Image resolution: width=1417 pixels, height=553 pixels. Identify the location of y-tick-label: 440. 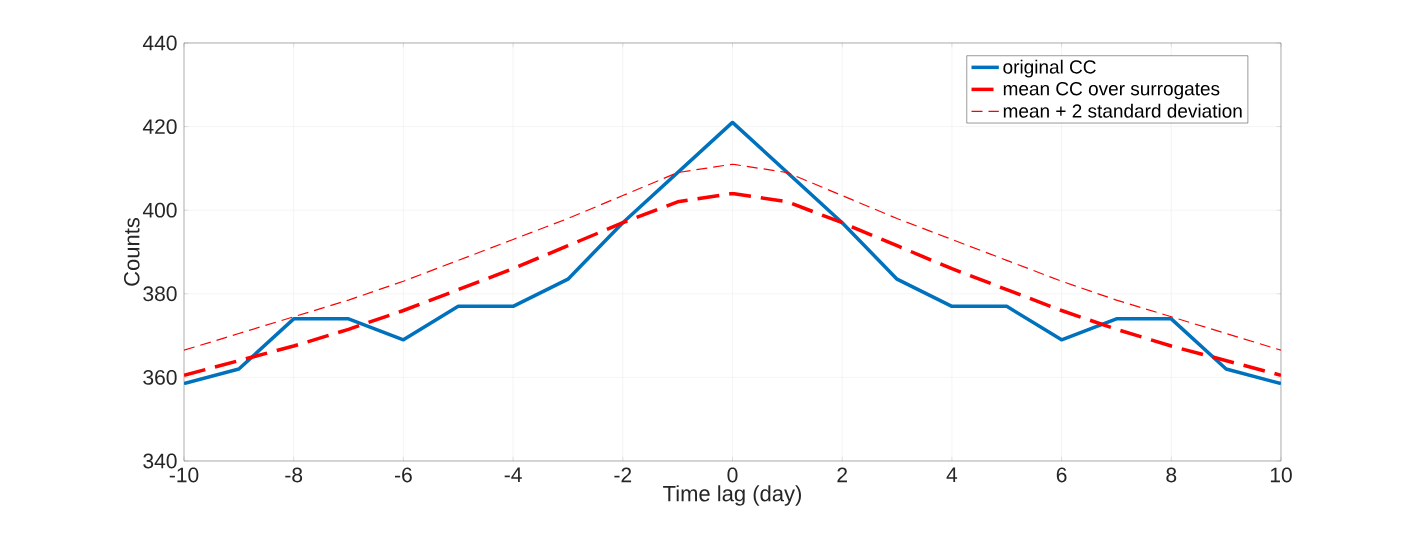
(159, 43).